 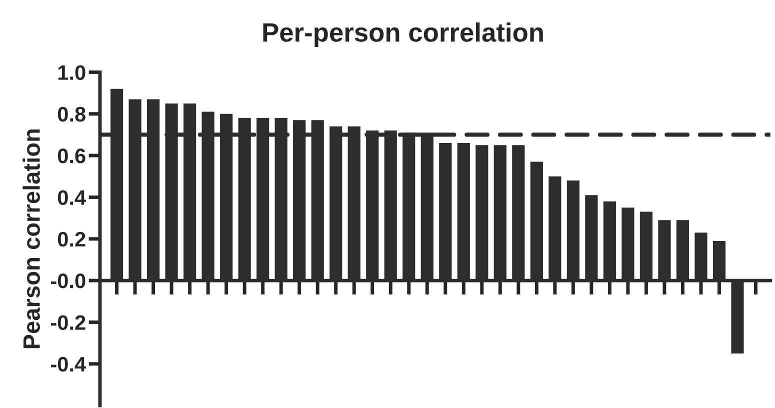 What do you see at coordinates (72, 197) in the screenshot?
I see `y-tick-label: 0.4` at bounding box center [72, 197].